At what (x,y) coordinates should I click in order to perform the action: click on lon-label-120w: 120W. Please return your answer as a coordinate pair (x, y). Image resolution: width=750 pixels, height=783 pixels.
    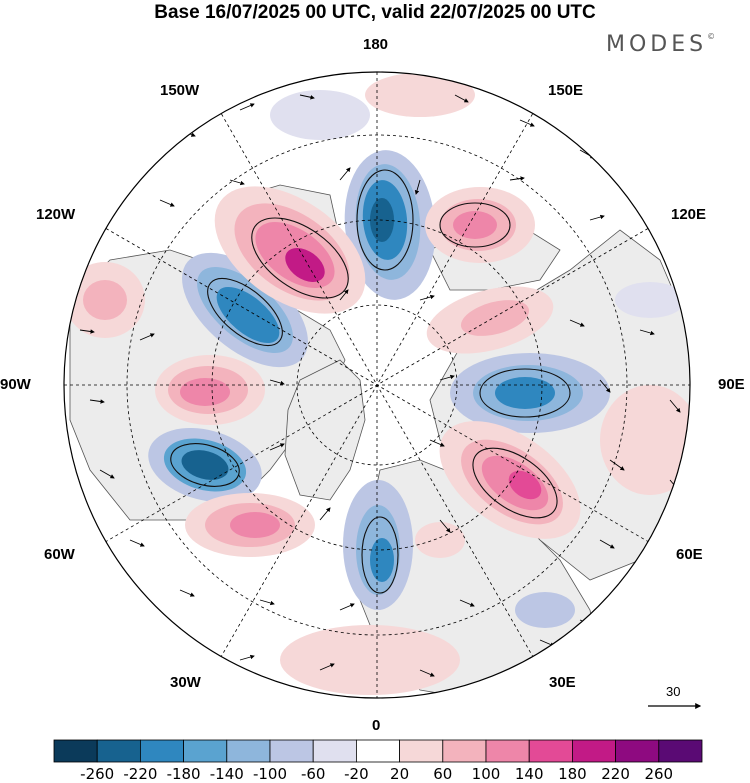
    Looking at the image, I should click on (56, 214).